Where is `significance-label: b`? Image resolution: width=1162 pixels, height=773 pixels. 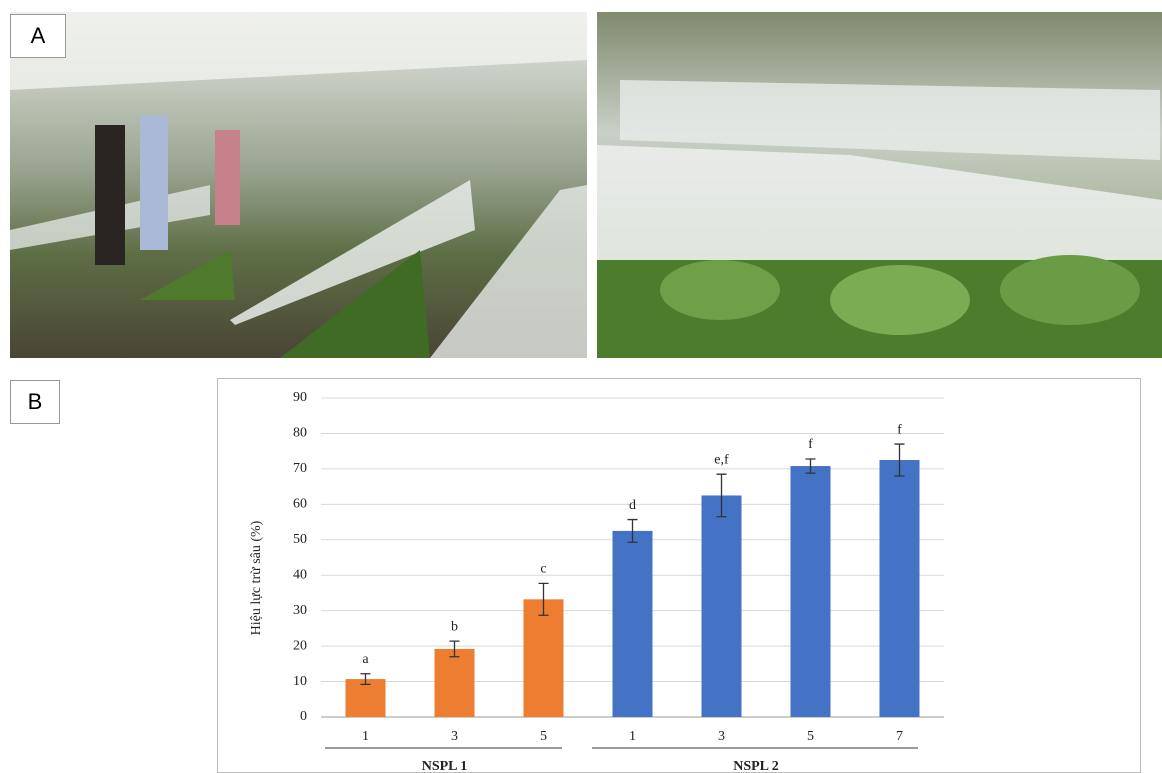 significance-label: b is located at coordinates (454, 626).